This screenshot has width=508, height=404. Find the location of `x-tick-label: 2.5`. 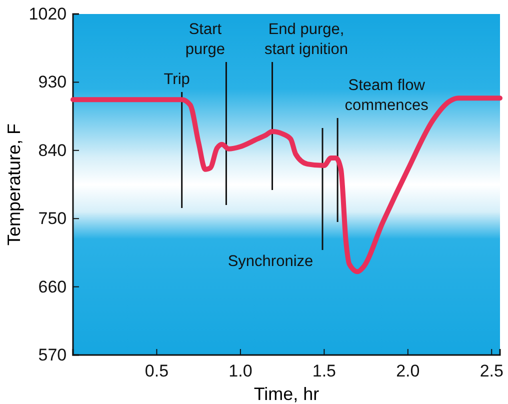

x-tick-label: 2.5 is located at coordinates (492, 371).